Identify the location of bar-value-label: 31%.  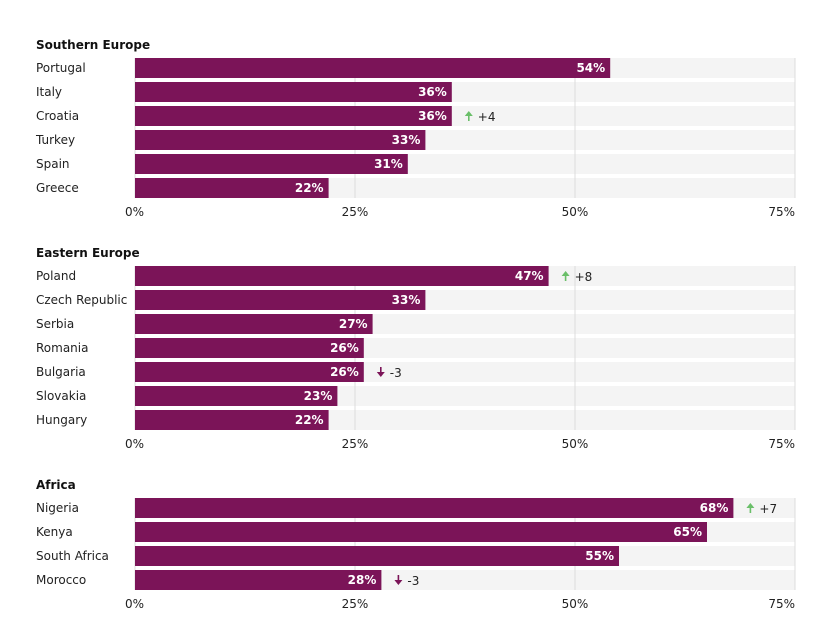
(388, 164).